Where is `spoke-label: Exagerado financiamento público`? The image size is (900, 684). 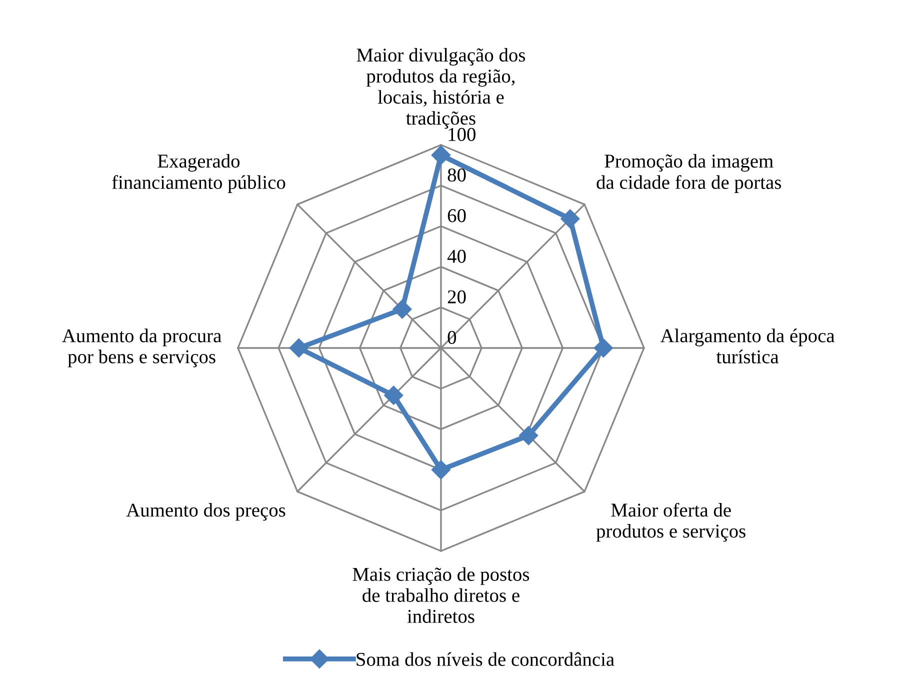 spoke-label: Exagerado financiamento público is located at coordinates (199, 173).